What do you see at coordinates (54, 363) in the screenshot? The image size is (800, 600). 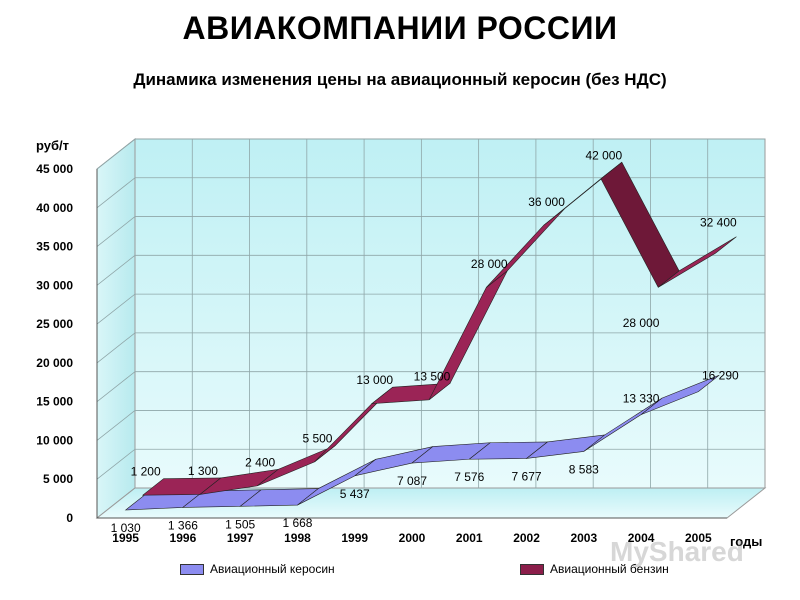 I see `y-tick-label: 20 000` at bounding box center [54, 363].